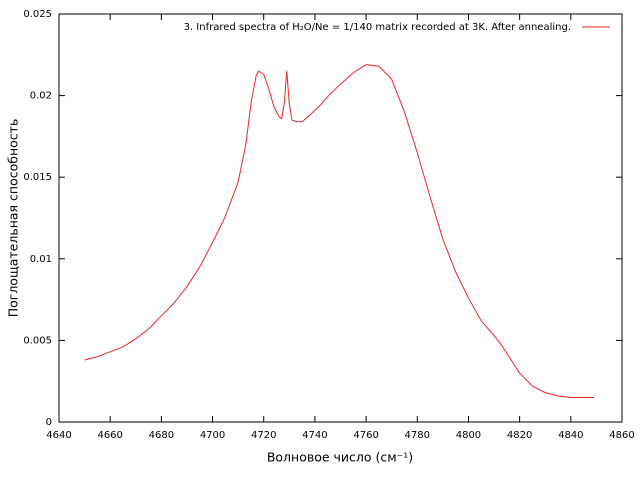 The image size is (640, 480). Describe the element at coordinates (41, 96) in the screenshot. I see `y-tick-label: 0.02` at that location.